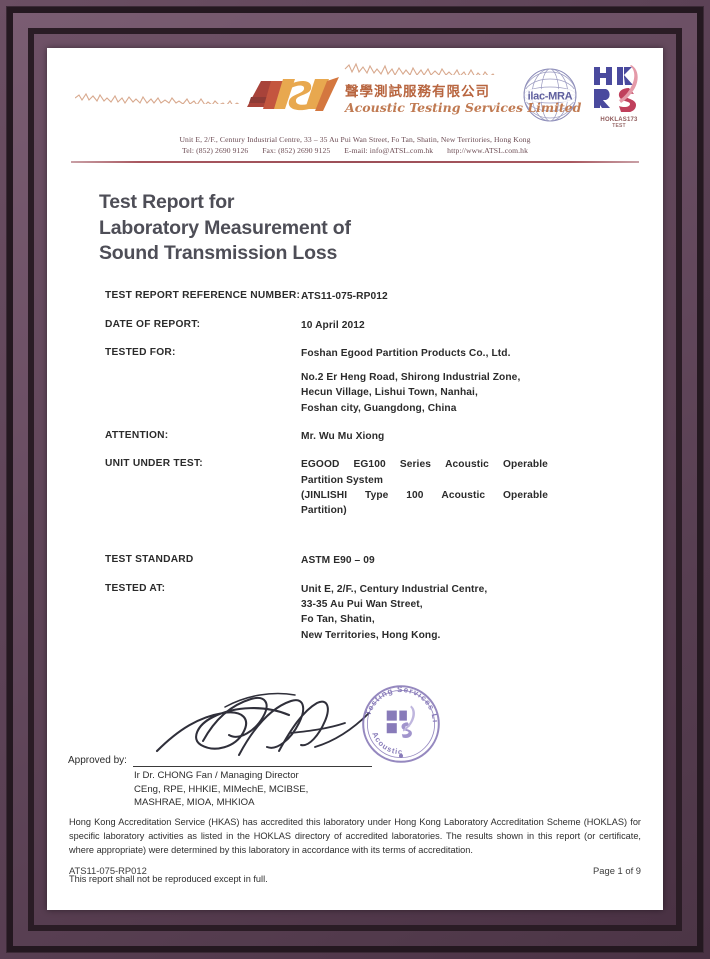 This screenshot has width=710, height=959. What do you see at coordinates (389, 151) in the screenshot?
I see `email-text: E-mail: info@ATSL.com.hk` at bounding box center [389, 151].